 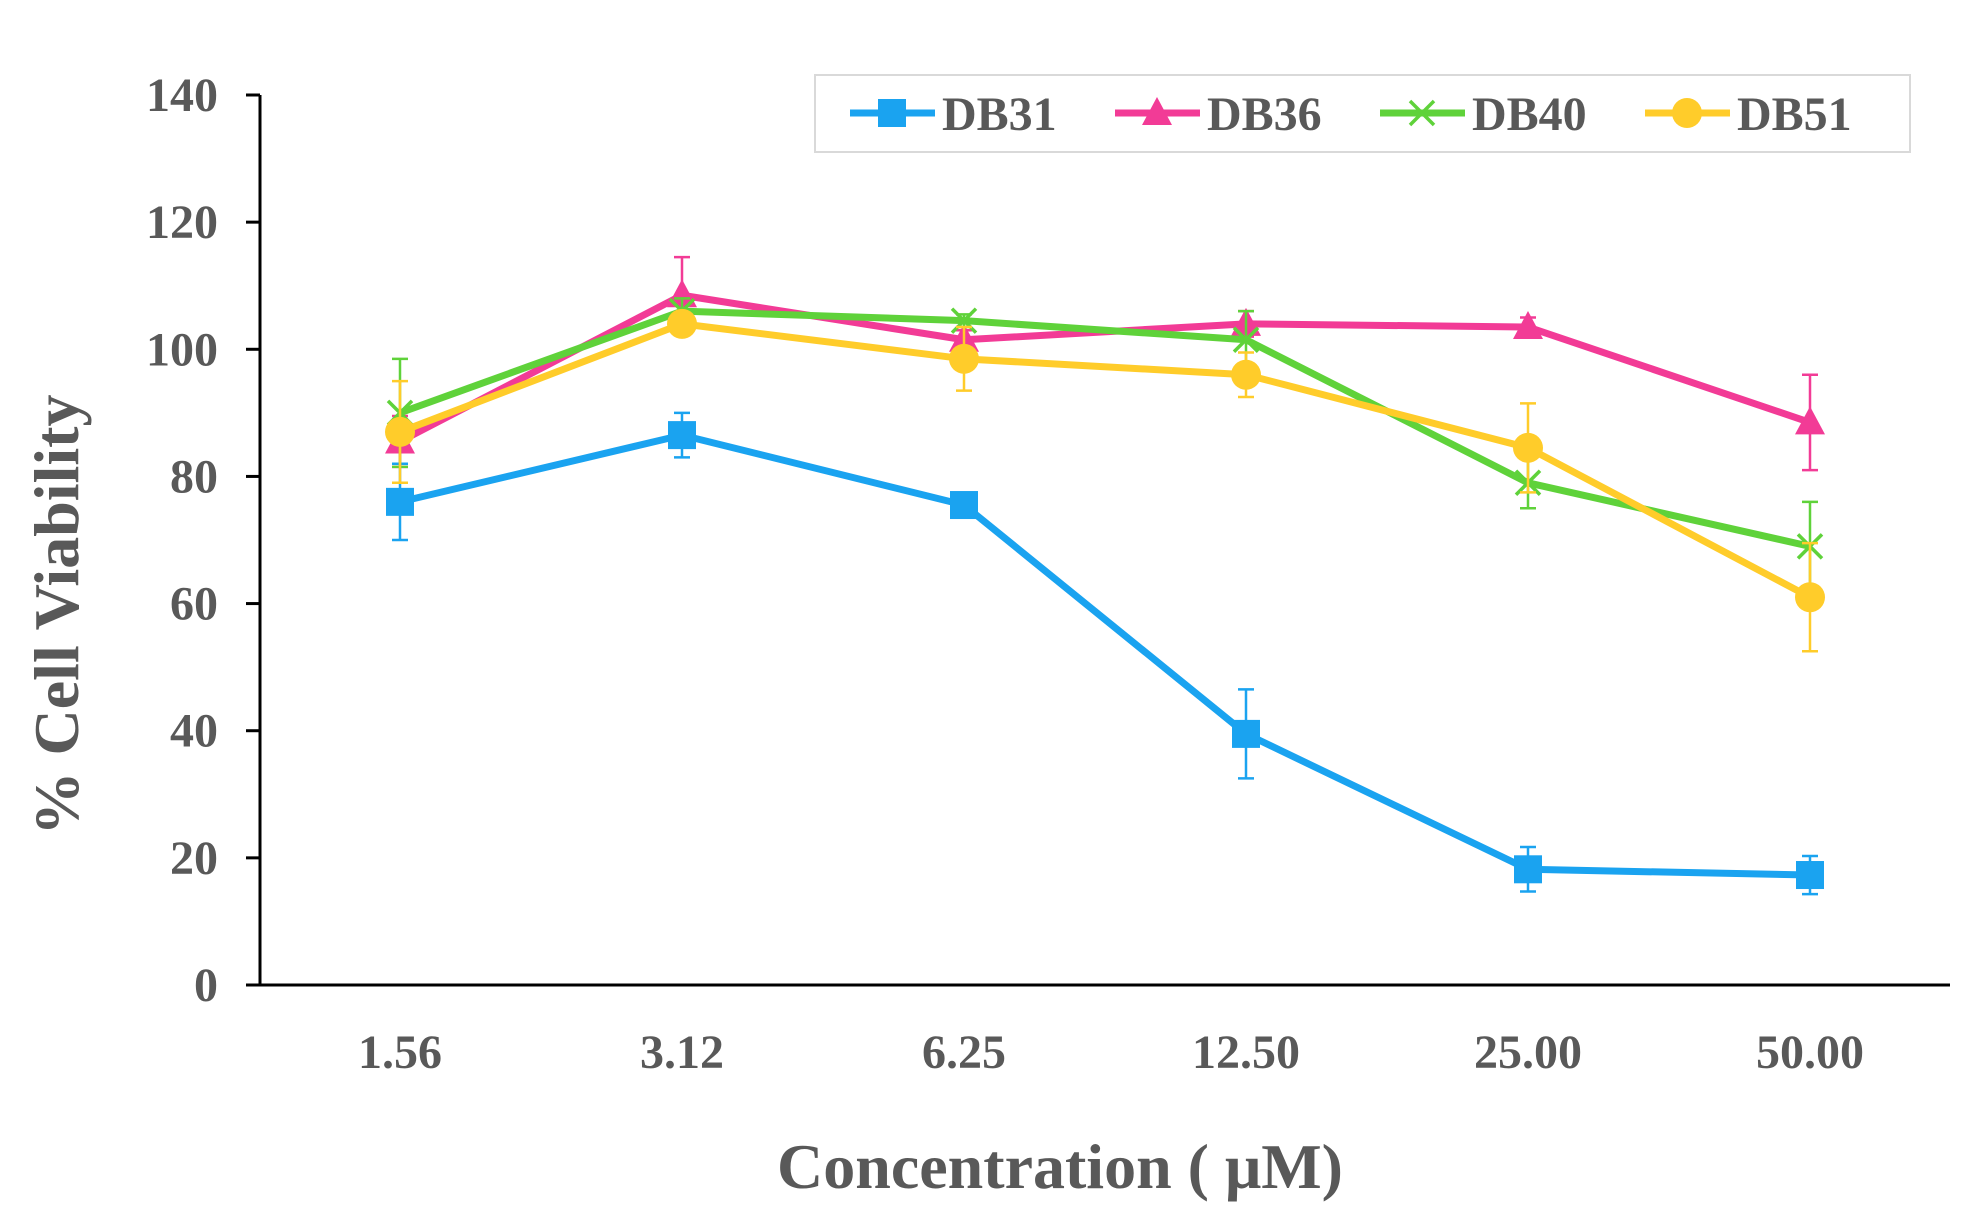 I want to click on legend-label: DB31, so click(x=999, y=114).